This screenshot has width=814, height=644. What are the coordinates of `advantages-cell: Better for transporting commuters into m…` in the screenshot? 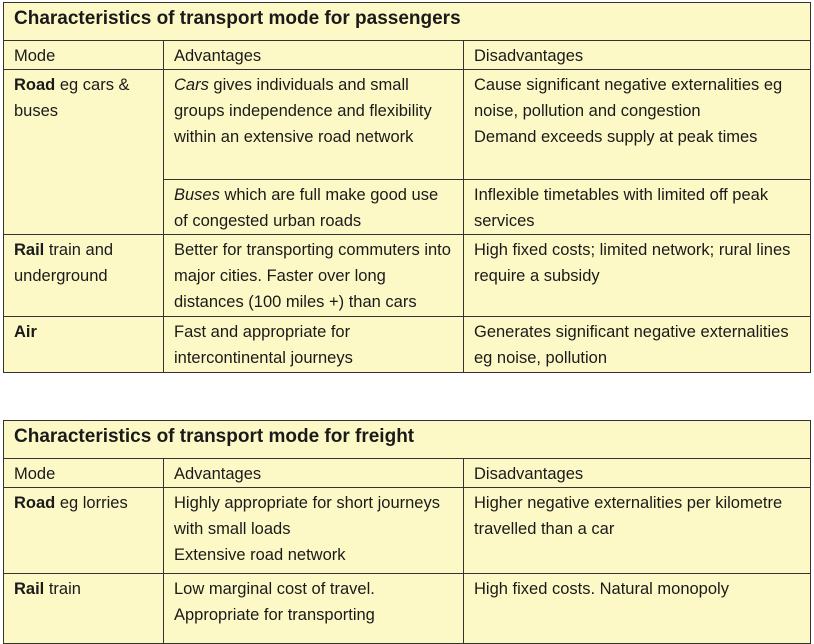 It's located at (313, 275).